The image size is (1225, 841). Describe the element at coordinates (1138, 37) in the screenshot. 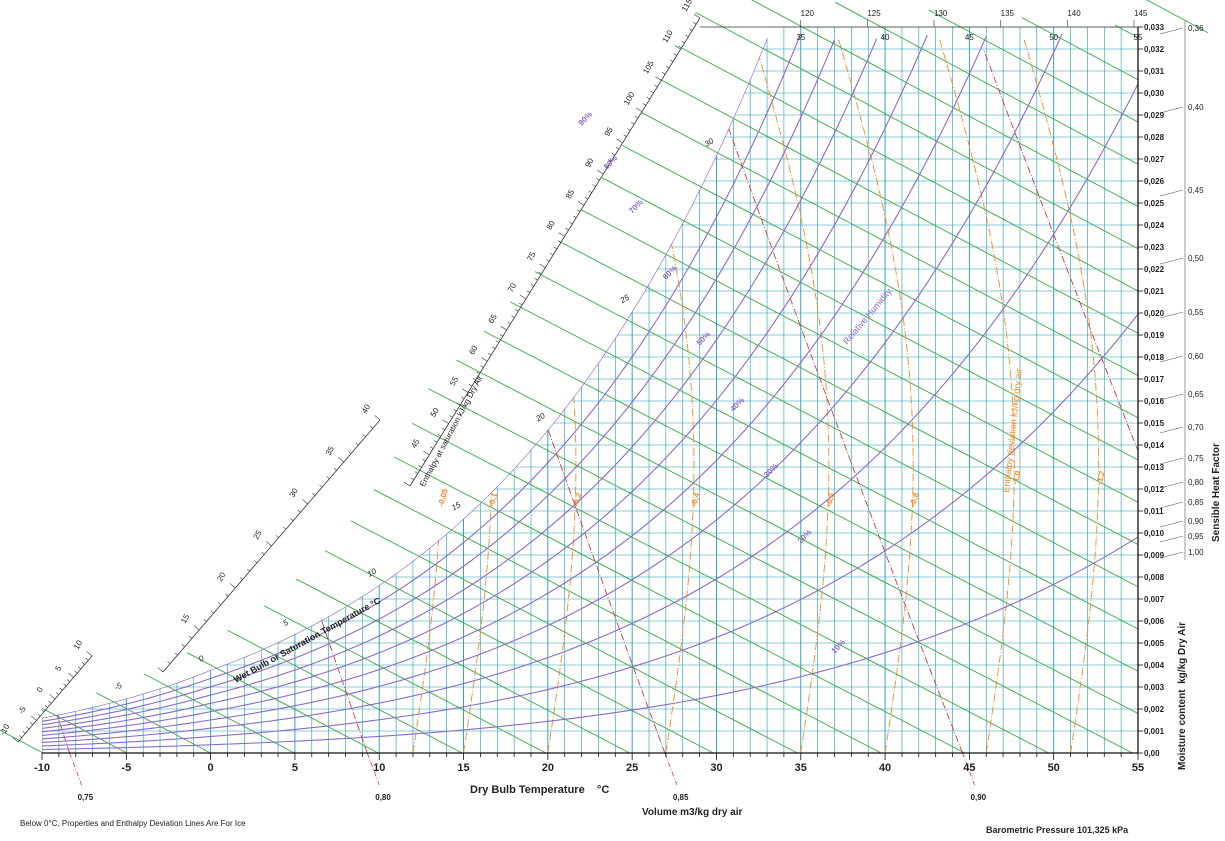

I see `top-db-label: 55` at that location.